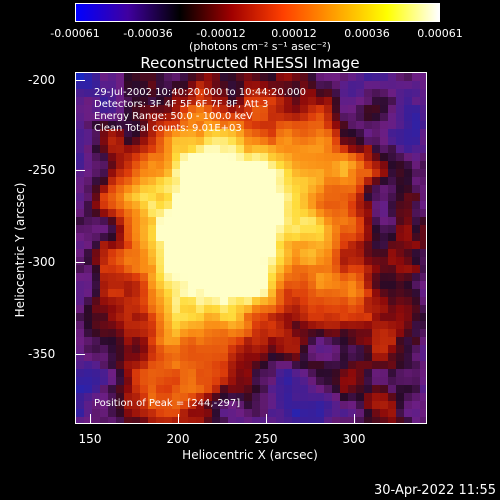 This screenshot has height=500, width=500. I want to click on x-tick-label: 150, so click(90, 439).